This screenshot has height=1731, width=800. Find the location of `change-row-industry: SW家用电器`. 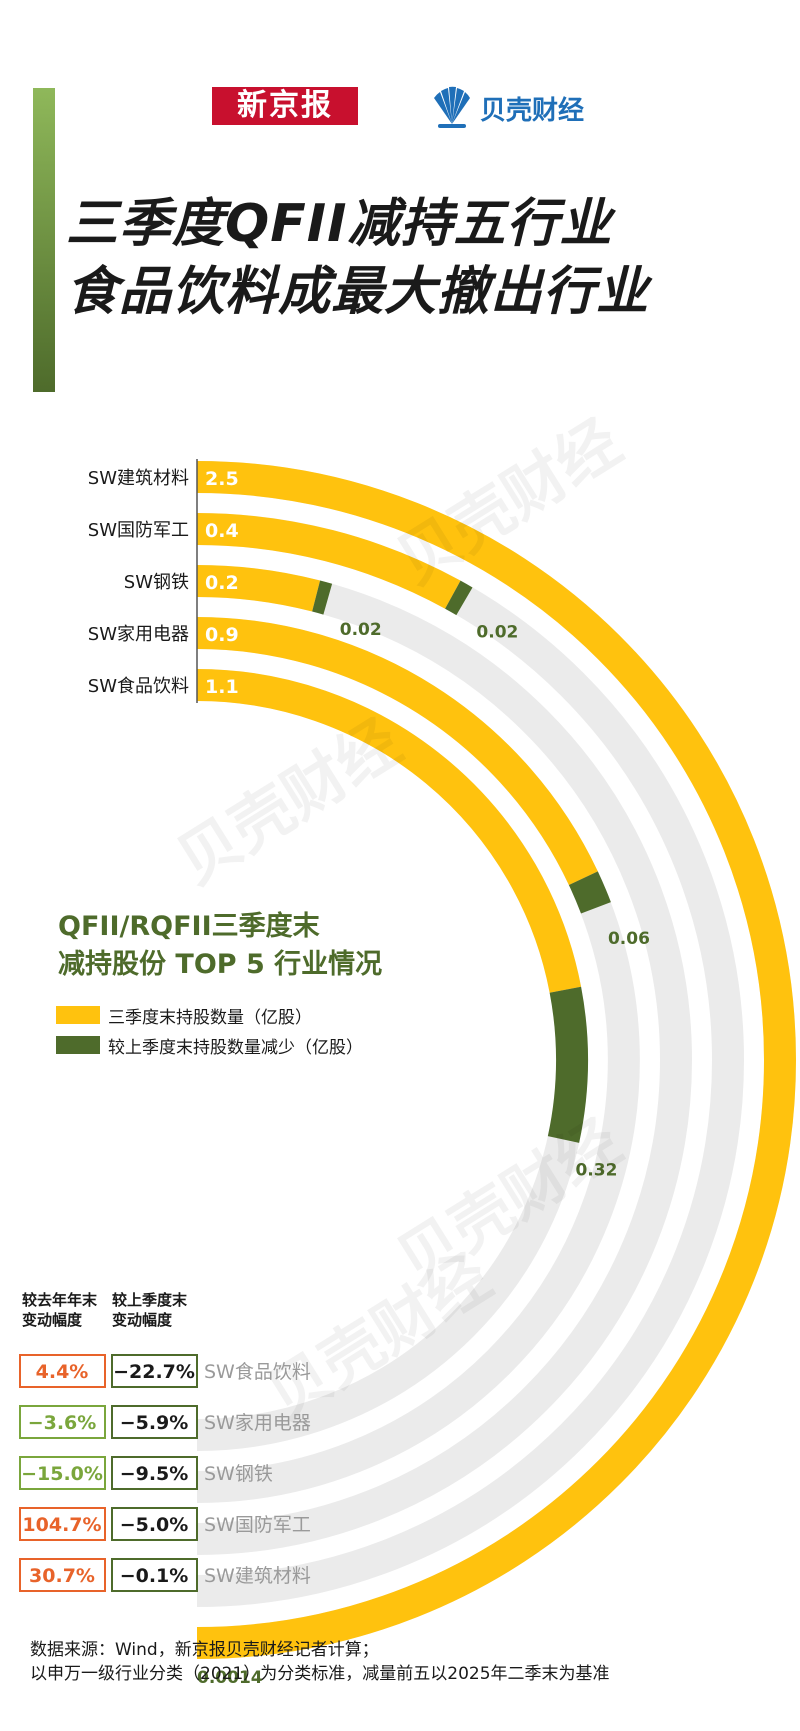

change-row-industry: SW家用电器 is located at coordinates (257, 1423).